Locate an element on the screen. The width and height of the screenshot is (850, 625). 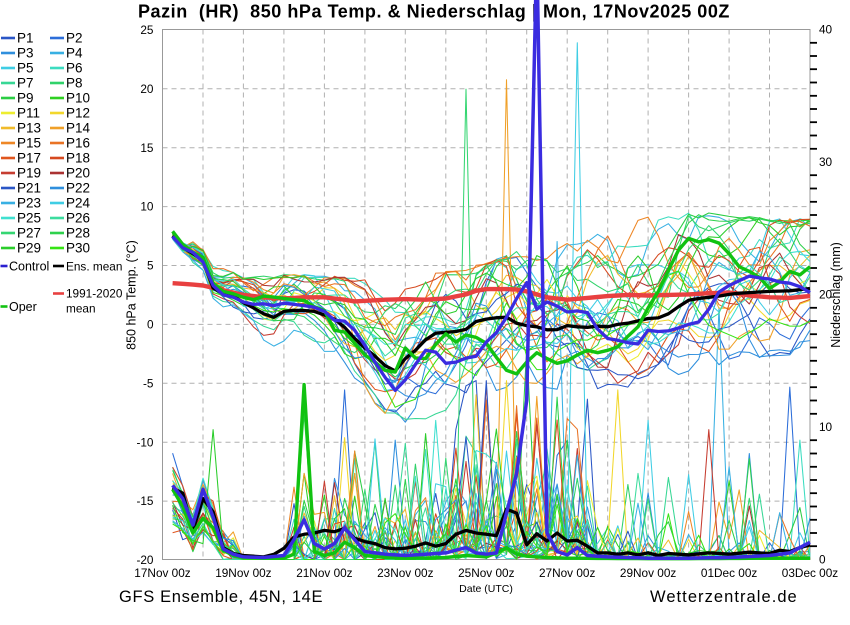
svg-text: P13 is located at coordinates (29, 128).